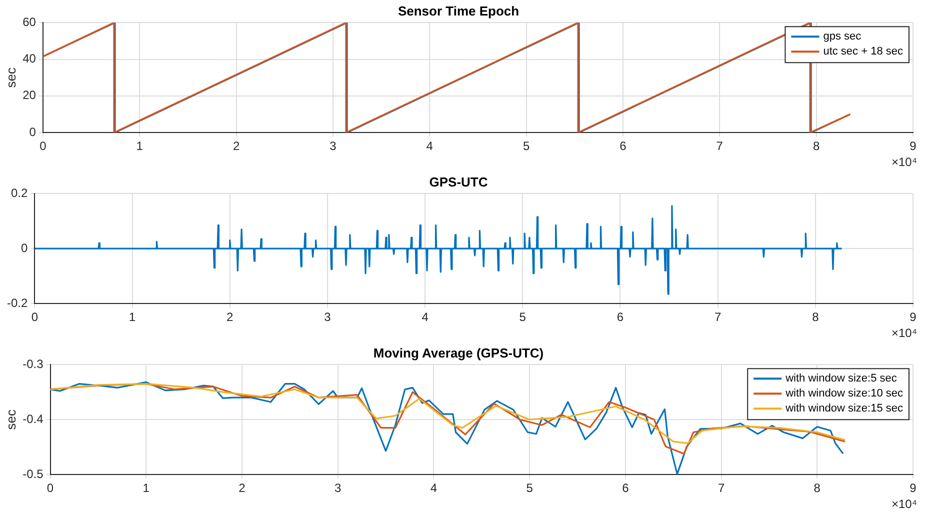 This screenshot has width=947, height=514. What do you see at coordinates (29, 95) in the screenshot?
I see `y-tick-label: 20` at bounding box center [29, 95].